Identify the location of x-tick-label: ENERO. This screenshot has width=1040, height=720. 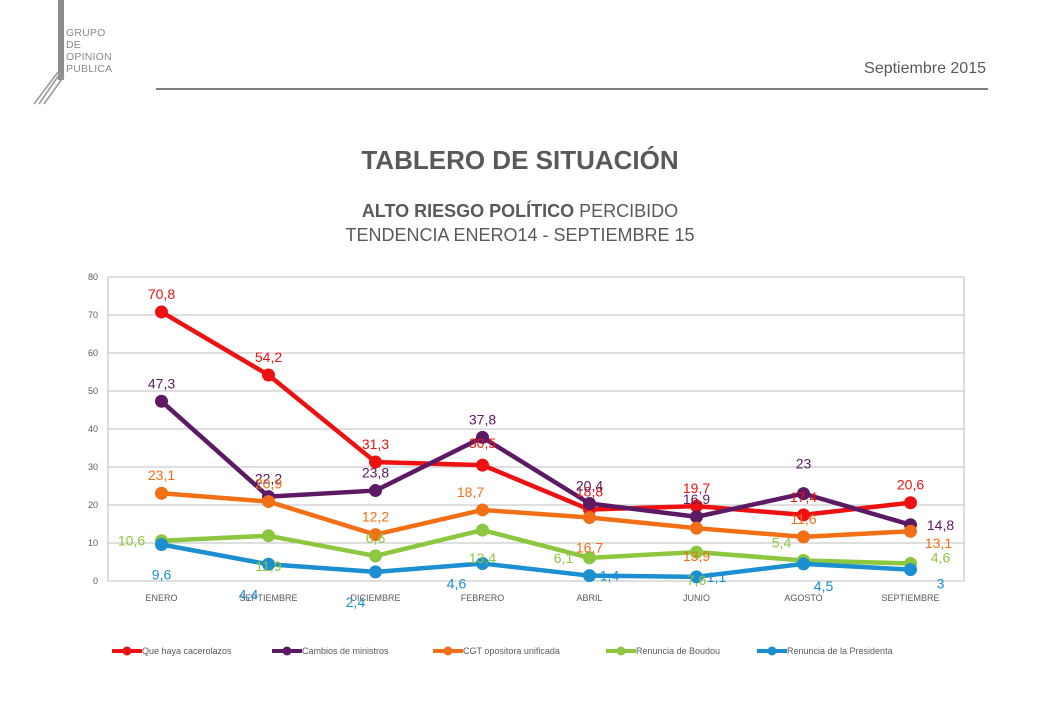
(161, 598).